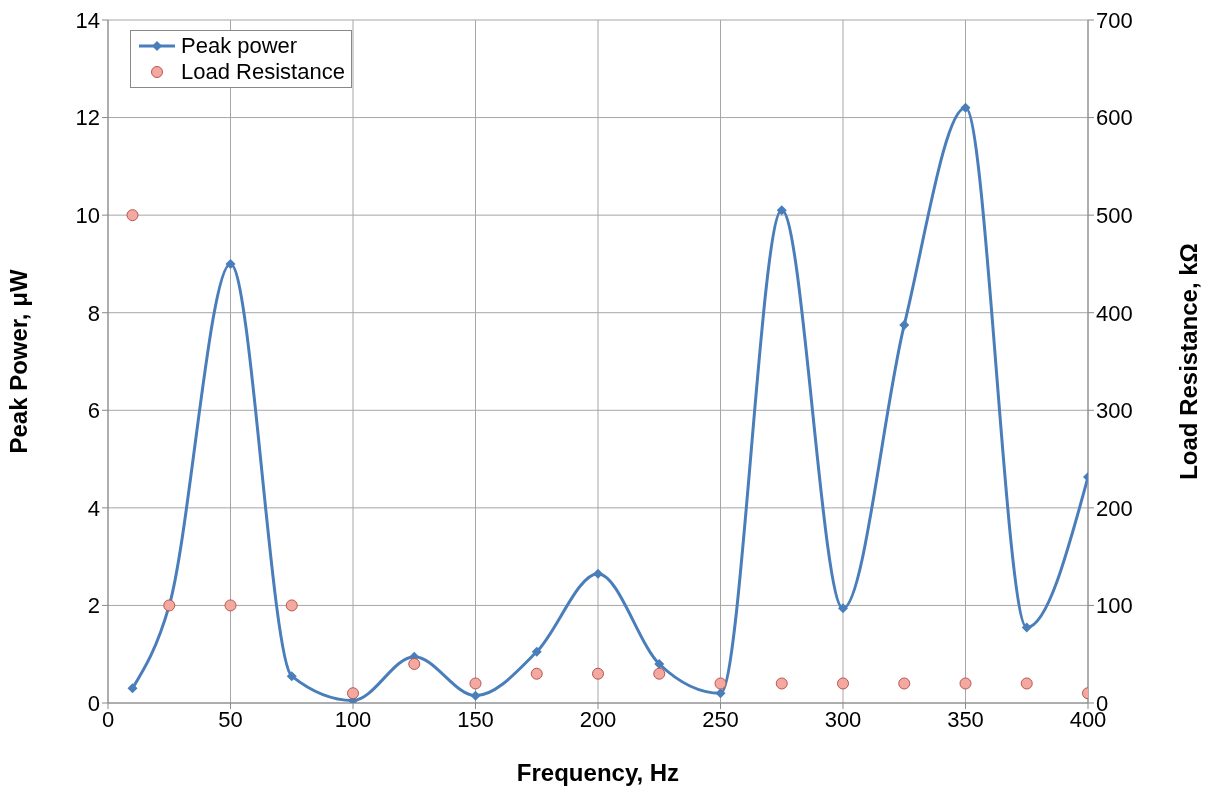  Describe the element at coordinates (353, 719) in the screenshot. I see `x-tick-label: 100` at that location.